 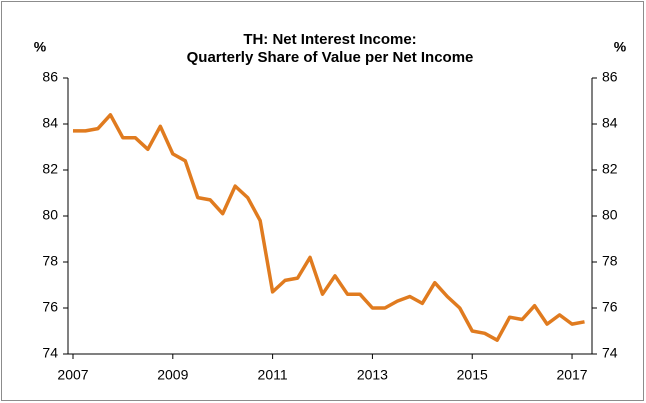 I want to click on y-tick-label: 76, so click(x=50, y=307).